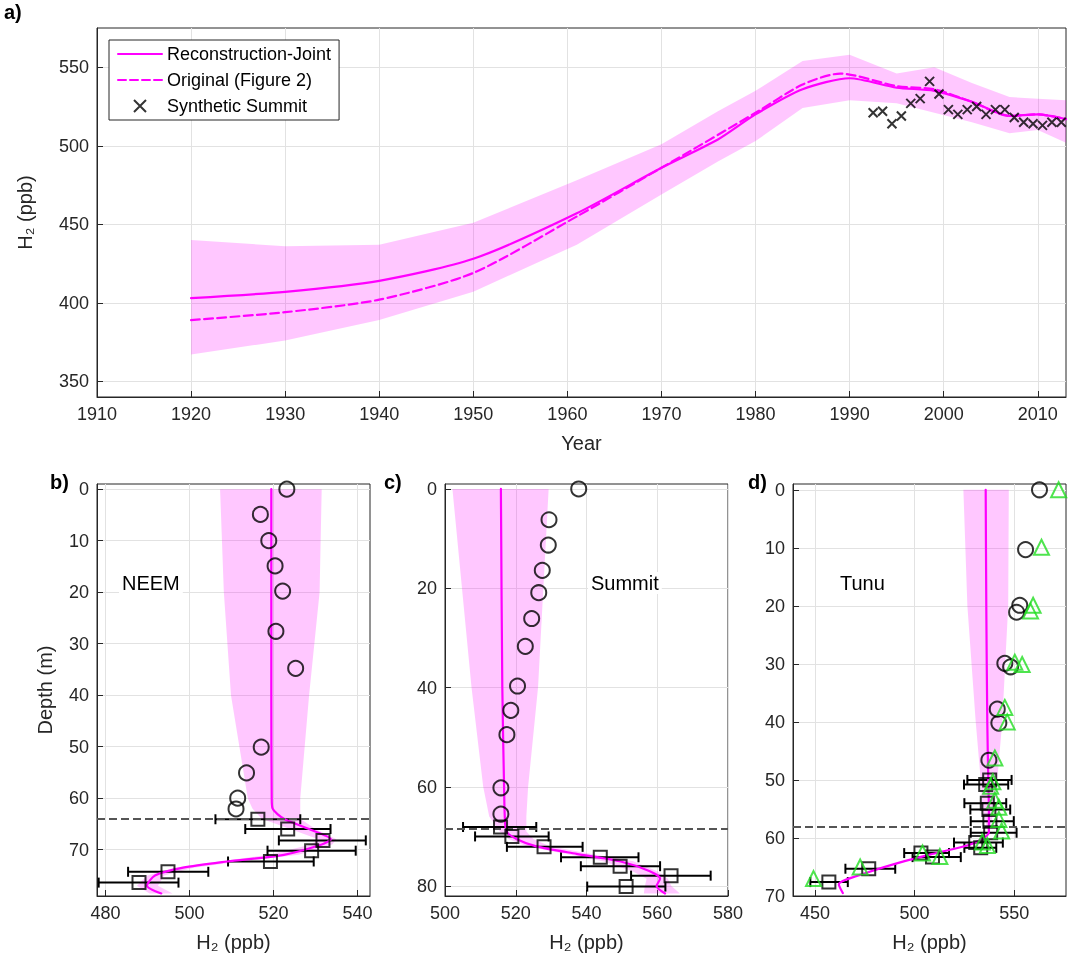  I want to click on x-tick-label: 1910, so click(97, 414).